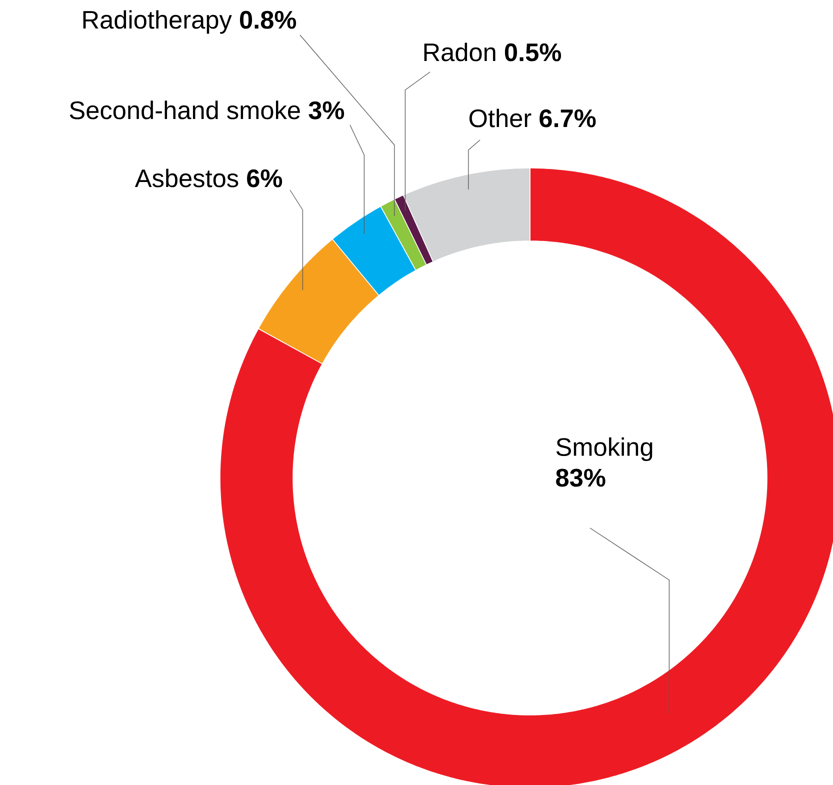  I want to click on slice-label: Smoking, so click(604, 449).